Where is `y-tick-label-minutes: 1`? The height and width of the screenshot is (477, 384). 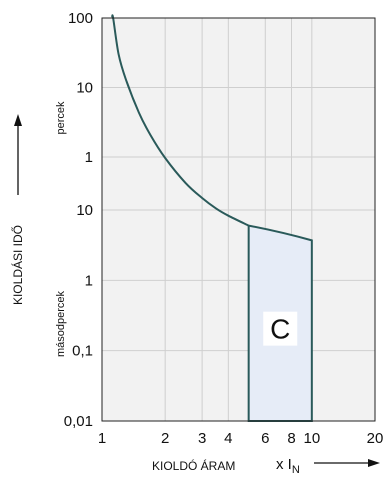 y-tick-label-minutes: 1 is located at coordinates (89, 157).